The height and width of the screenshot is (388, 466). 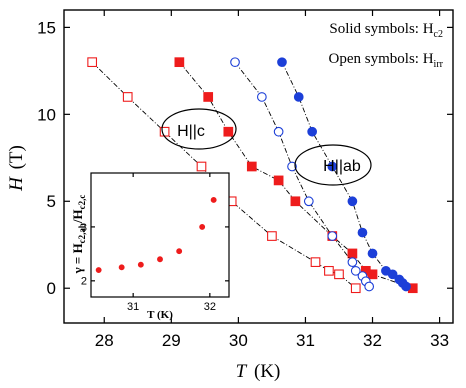 I want to click on y-axis-label-var: H, so click(x=16, y=184).